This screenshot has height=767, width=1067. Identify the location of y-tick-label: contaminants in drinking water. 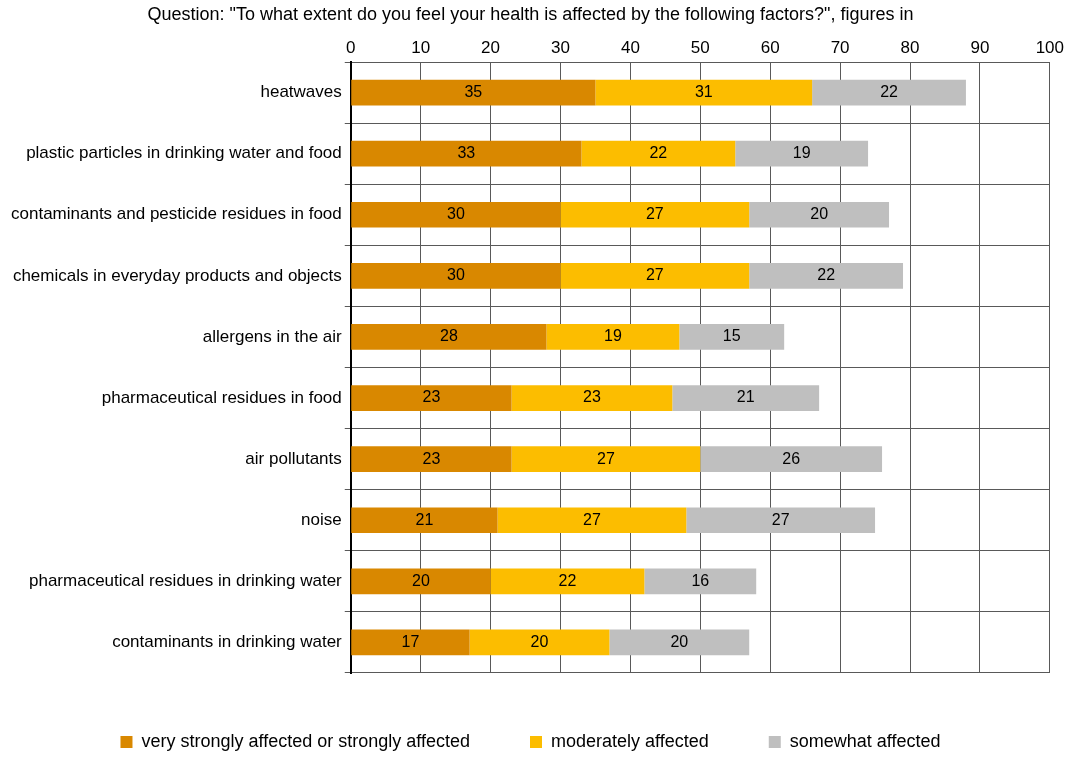
(227, 642).